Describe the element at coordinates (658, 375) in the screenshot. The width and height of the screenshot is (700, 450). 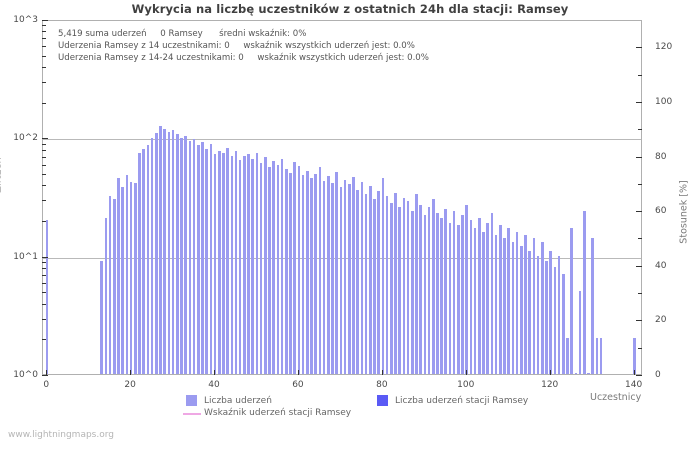
I see `y-right-tick-label: 0` at that location.